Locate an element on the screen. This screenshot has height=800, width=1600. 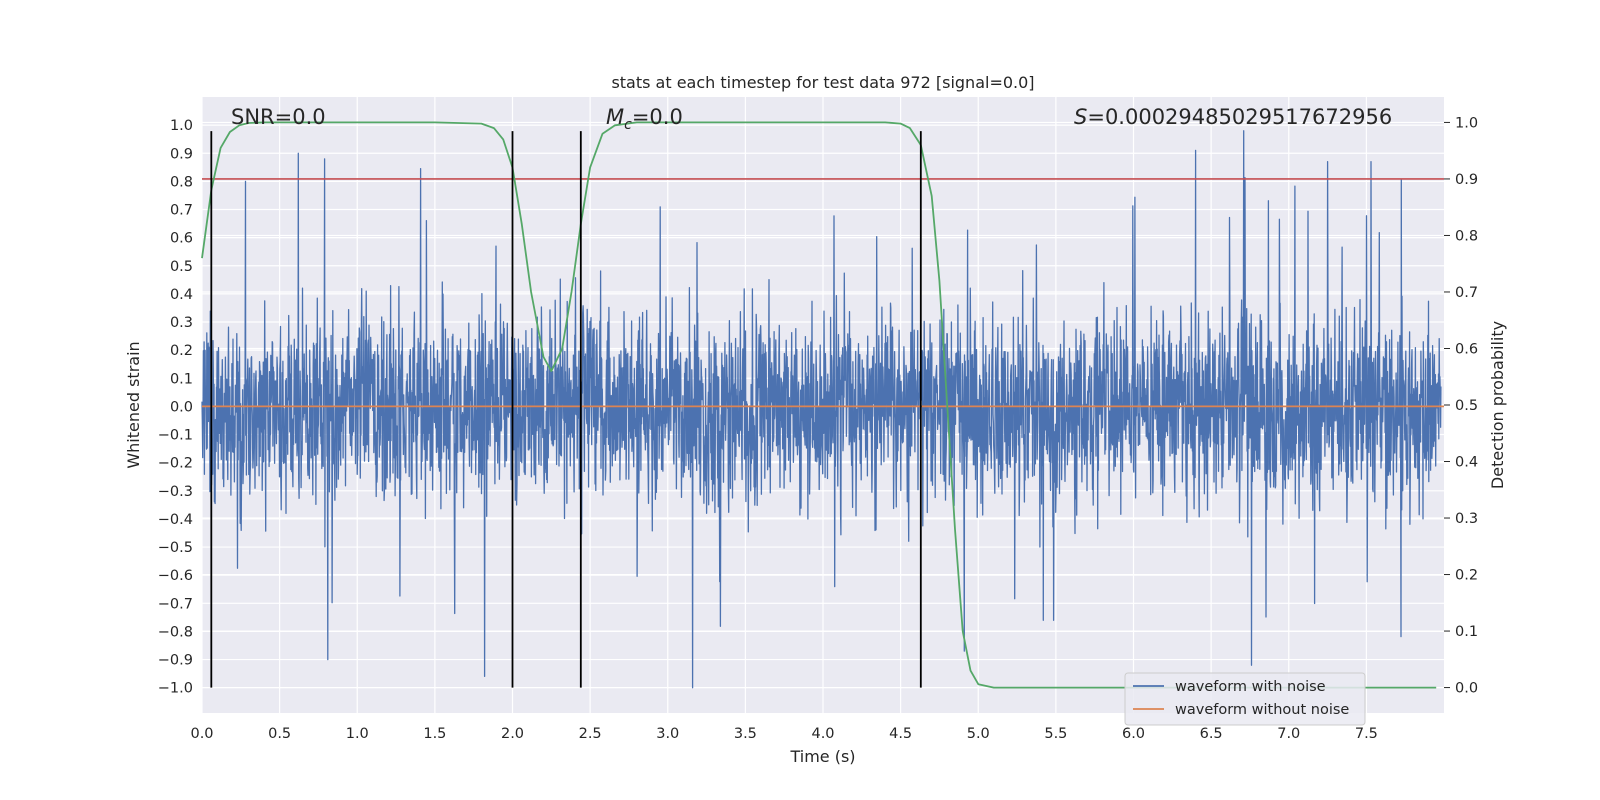
x-tick-label: 0.0 is located at coordinates (201, 734).